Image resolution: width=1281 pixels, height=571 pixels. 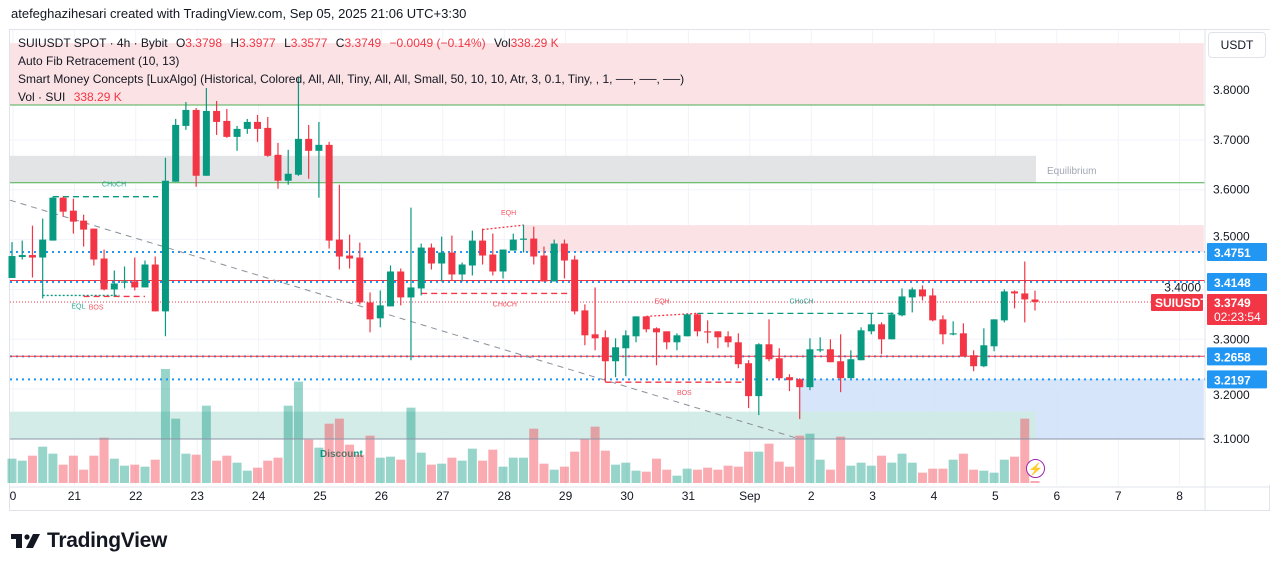 What do you see at coordinates (351, 97) in the screenshot?
I see `indicator-volume: Vol · SUI 338.29 K` at bounding box center [351, 97].